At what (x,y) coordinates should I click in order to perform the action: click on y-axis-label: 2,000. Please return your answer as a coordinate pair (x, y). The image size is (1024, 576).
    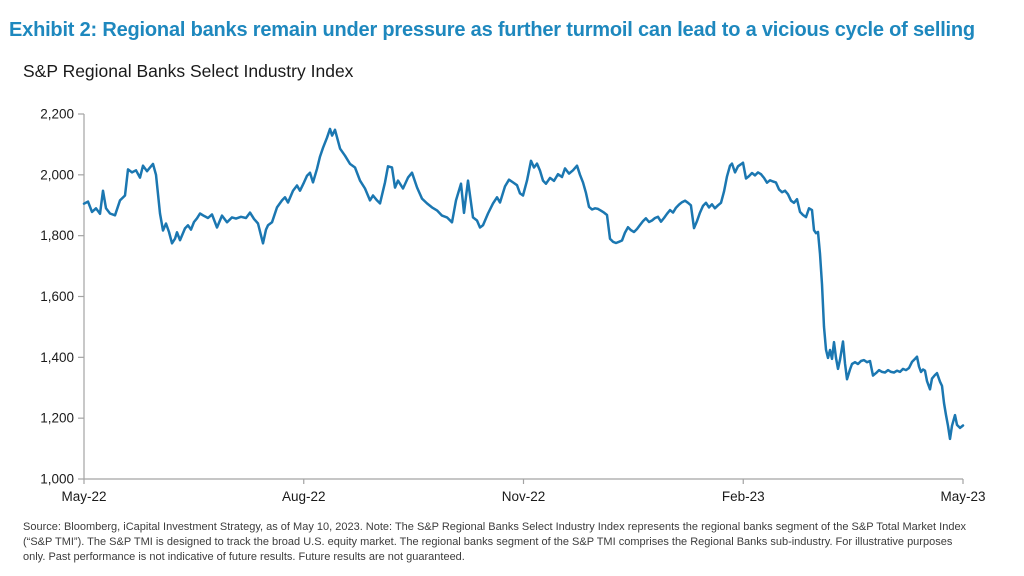
    Looking at the image, I should click on (57, 174).